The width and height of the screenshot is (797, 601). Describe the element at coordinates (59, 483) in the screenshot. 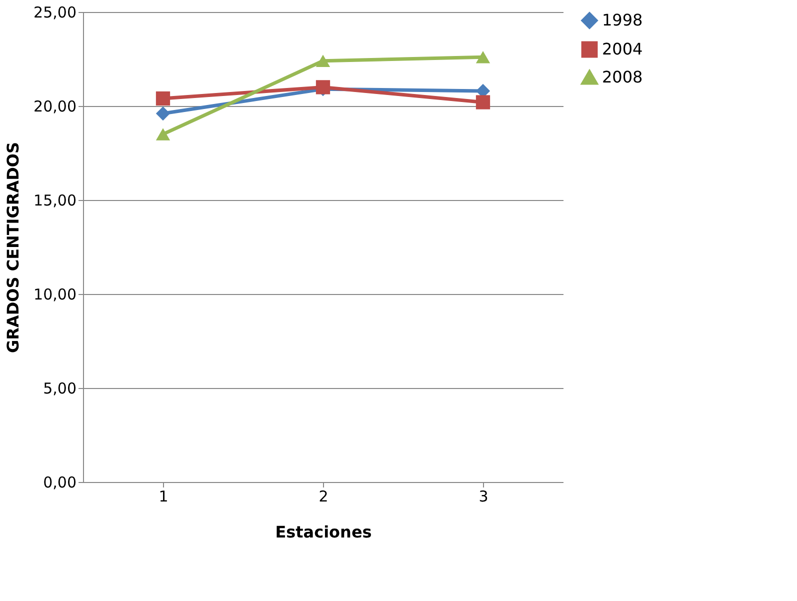

I see `y-tick-label: 0,00` at that location.